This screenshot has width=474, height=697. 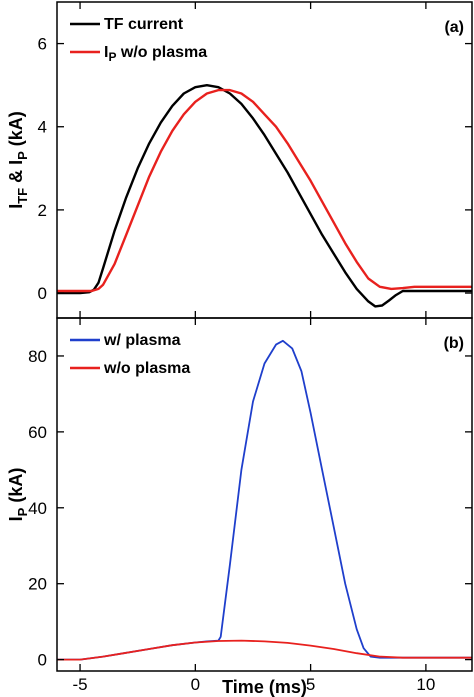 I want to click on x-axis-title: Time (ms), so click(x=264, y=687).